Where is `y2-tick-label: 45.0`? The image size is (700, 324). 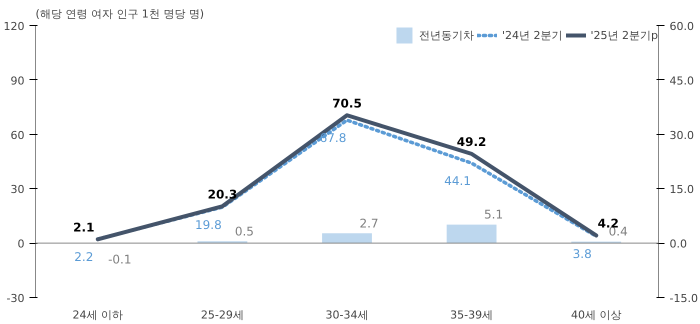 y2-tick-label: 45.0 is located at coordinates (682, 81).